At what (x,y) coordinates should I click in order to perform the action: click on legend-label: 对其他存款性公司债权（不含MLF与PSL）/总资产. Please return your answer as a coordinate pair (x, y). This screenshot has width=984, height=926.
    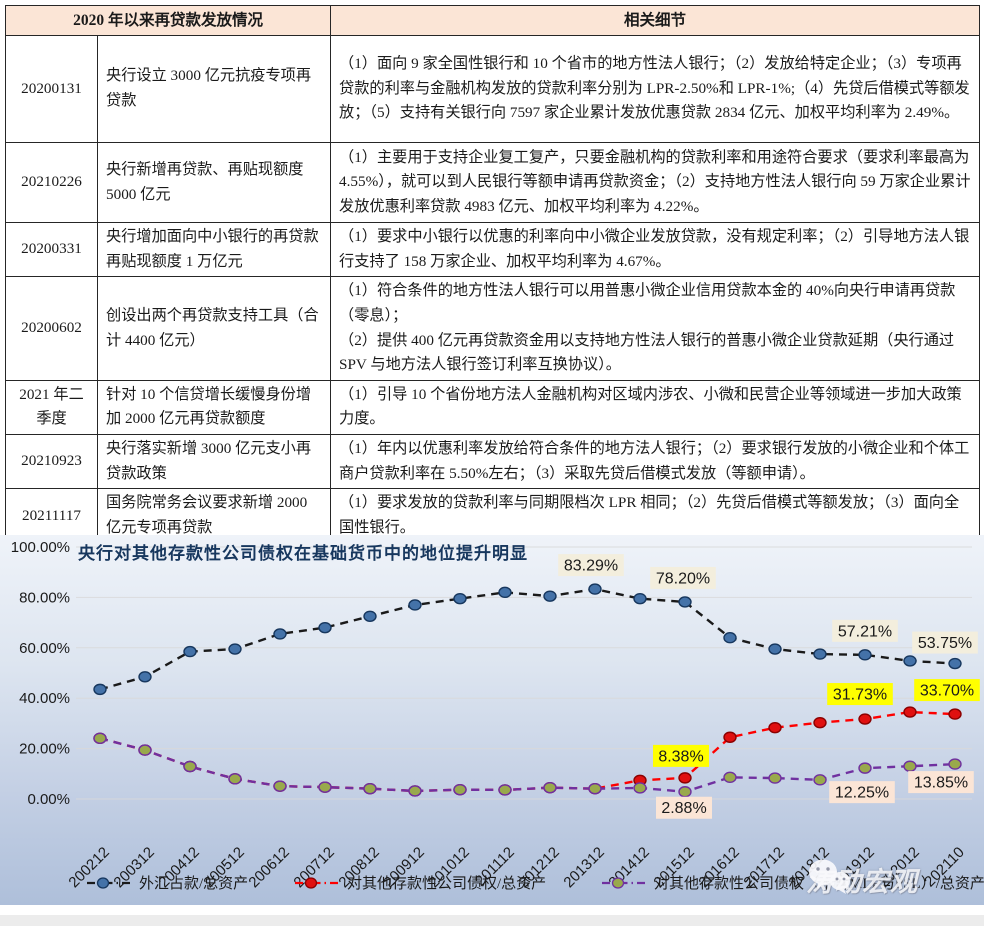
    Looking at the image, I should click on (819, 884).